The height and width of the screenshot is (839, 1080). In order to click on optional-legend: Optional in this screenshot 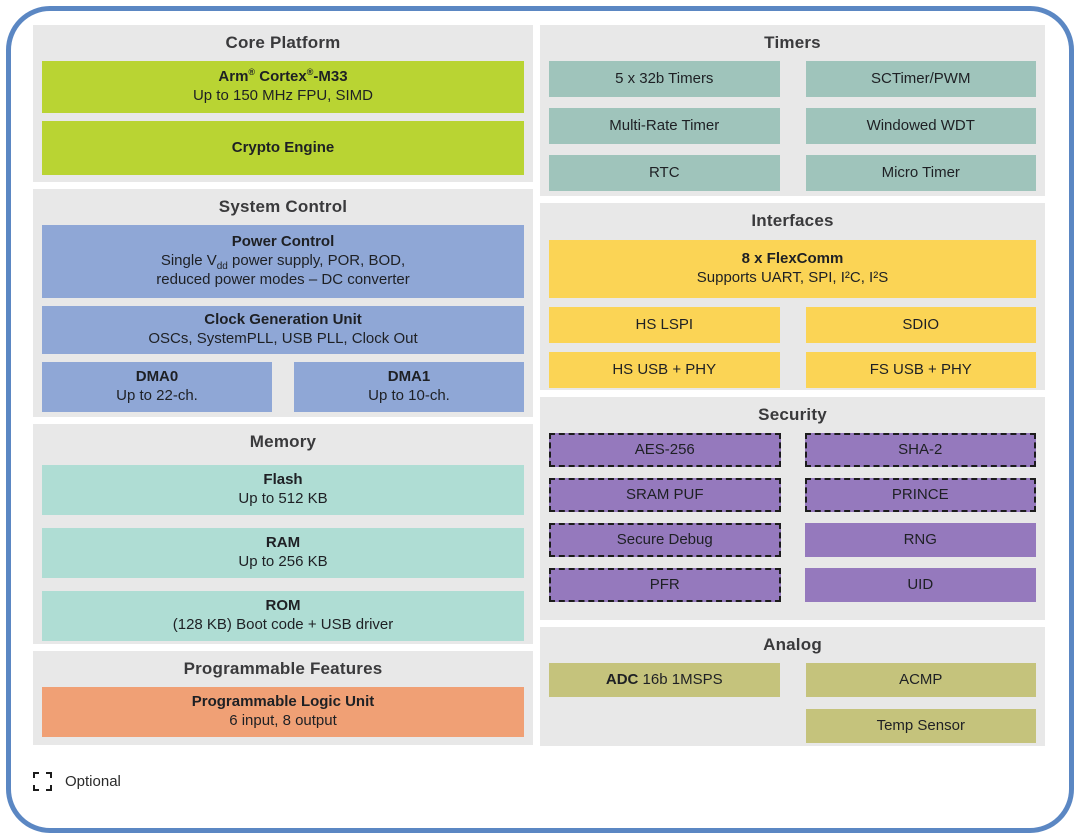, I will do `click(77, 781)`.